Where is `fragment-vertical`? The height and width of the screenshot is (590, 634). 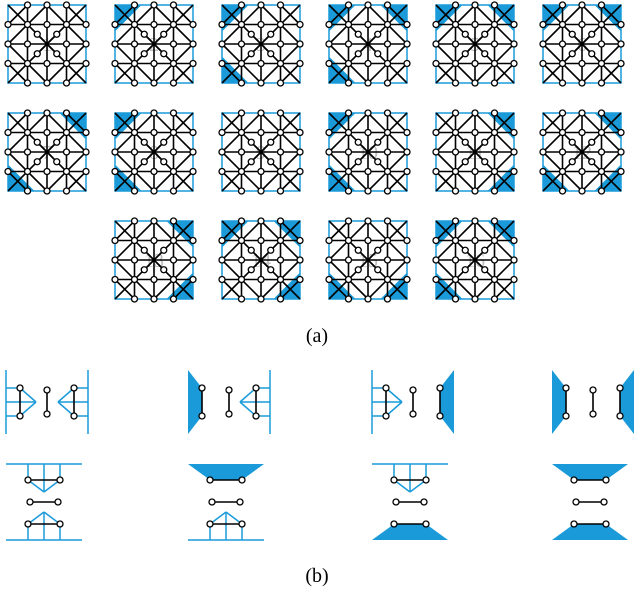
fragment-vertical is located at coordinates (226, 502).